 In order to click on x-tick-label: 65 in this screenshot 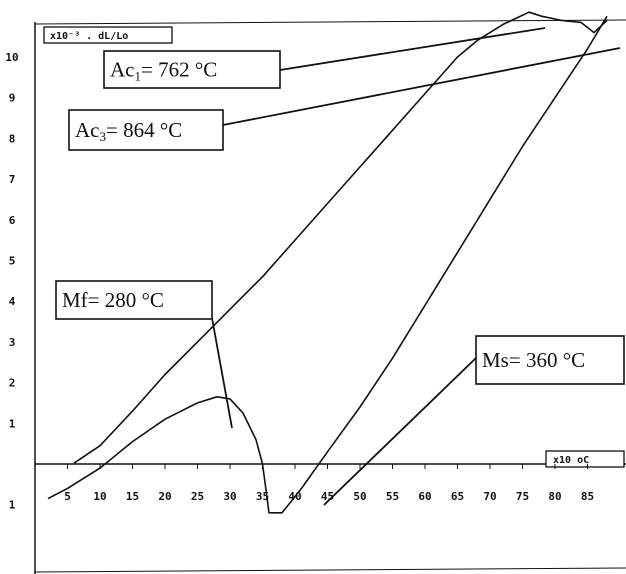, I will do `click(457, 496)`.